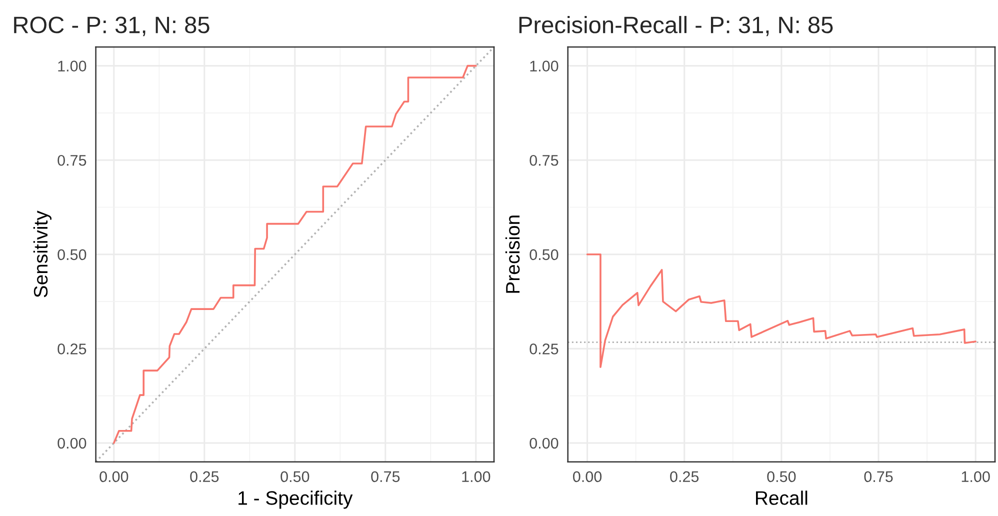  Describe the element at coordinates (42, 254) in the screenshot. I see `y-axis-title: Sensitivity` at that location.